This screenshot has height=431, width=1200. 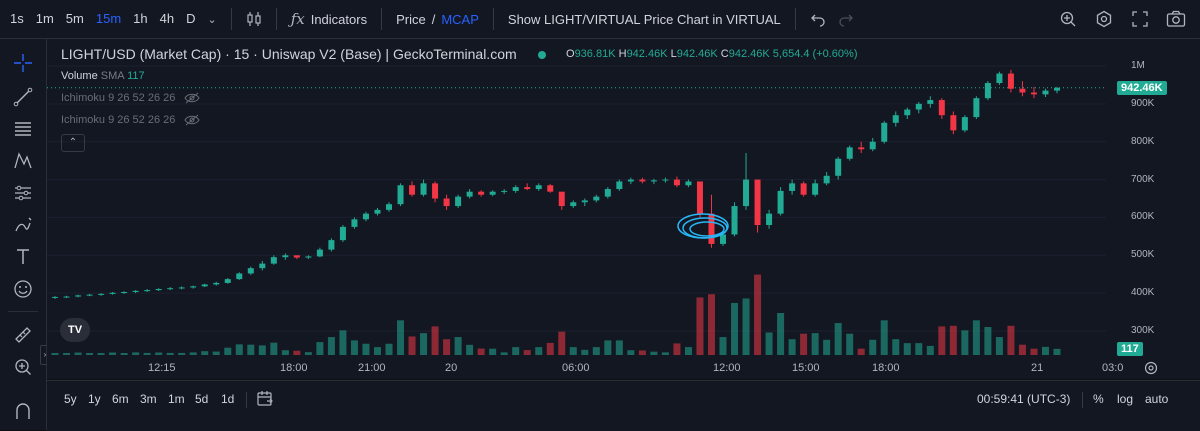 What do you see at coordinates (108, 18) in the screenshot?
I see `timeframe-15m: 15m` at bounding box center [108, 18].